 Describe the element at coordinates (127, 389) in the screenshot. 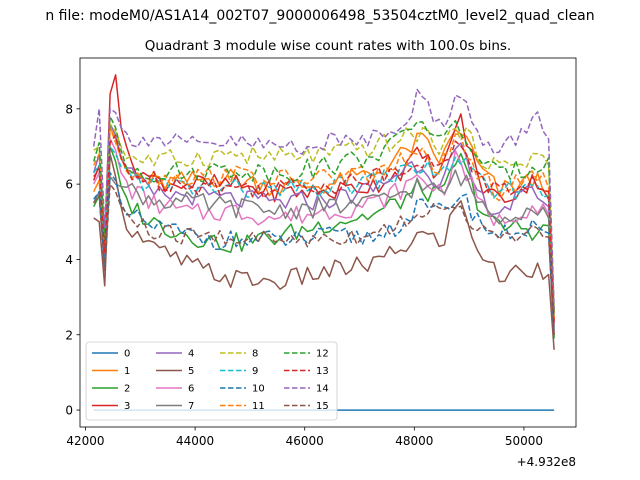

I see `legend-label-2: 2` at that location.